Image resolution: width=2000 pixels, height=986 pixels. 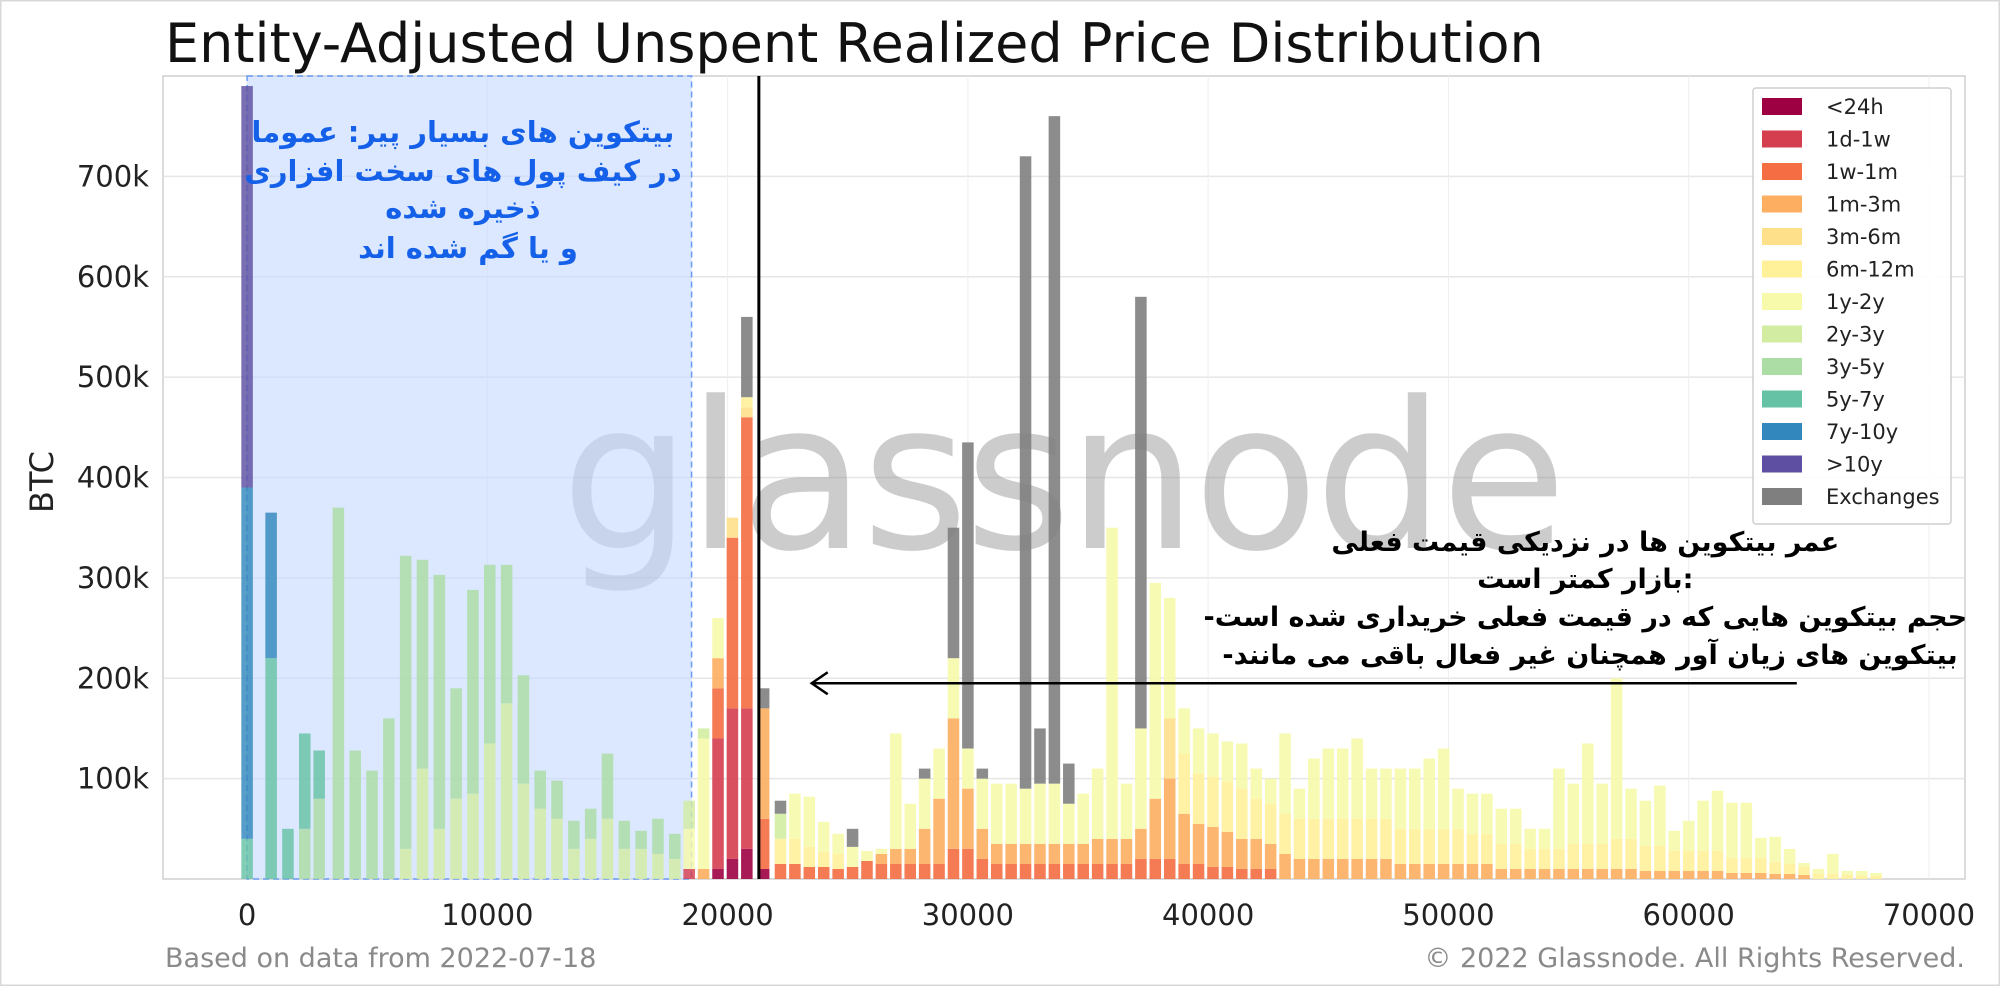 What do you see at coordinates (1862, 172) in the screenshot?
I see `legend-label: 1w-1m` at bounding box center [1862, 172].